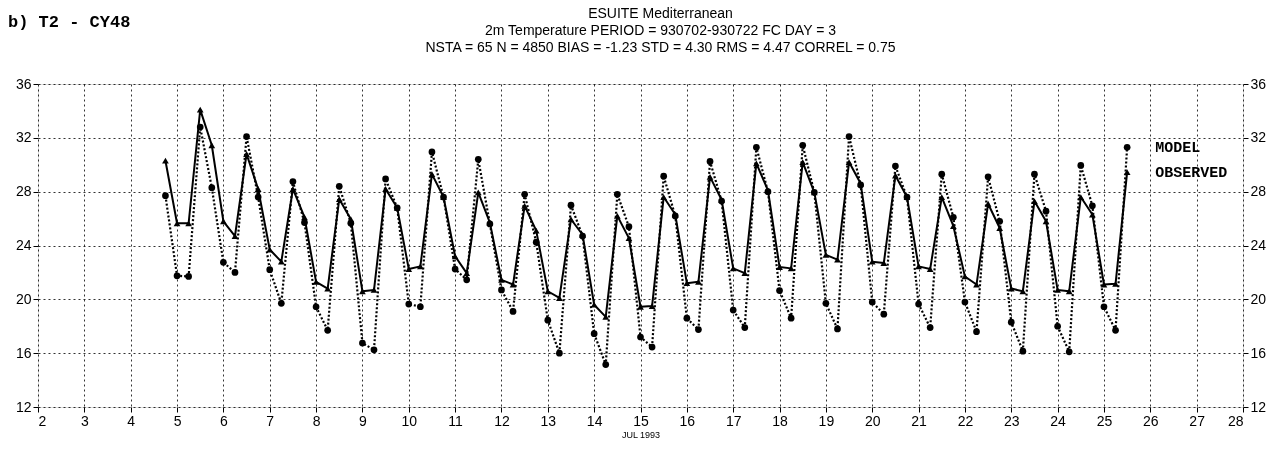 This screenshot has width=1281, height=459. I want to click on x-tick-label: 13, so click(548, 420).